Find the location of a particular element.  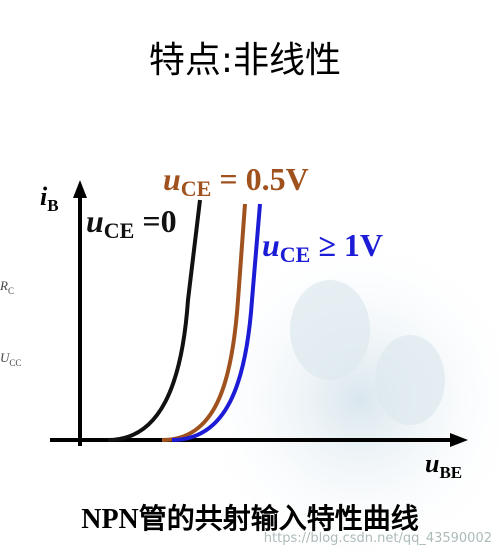

curve-label: uCE ≥ 1V is located at coordinates (322, 247).